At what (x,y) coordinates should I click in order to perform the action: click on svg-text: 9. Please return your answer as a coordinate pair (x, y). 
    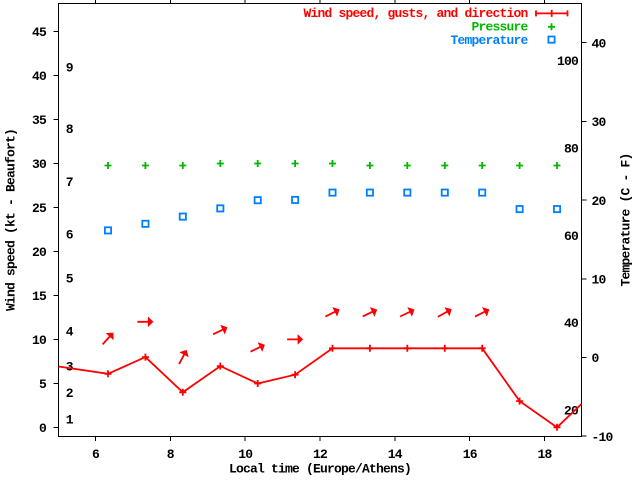
    Looking at the image, I should click on (70, 67).